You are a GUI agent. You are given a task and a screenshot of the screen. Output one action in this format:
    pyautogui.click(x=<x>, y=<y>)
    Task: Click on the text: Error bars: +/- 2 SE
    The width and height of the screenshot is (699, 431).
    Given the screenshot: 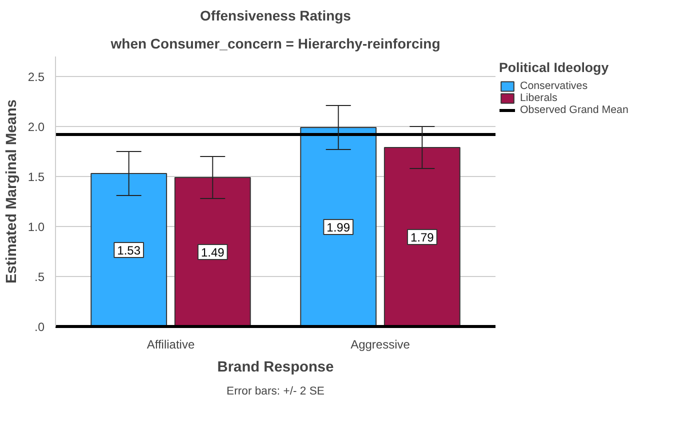 What is the action you would take?
    pyautogui.click(x=275, y=392)
    